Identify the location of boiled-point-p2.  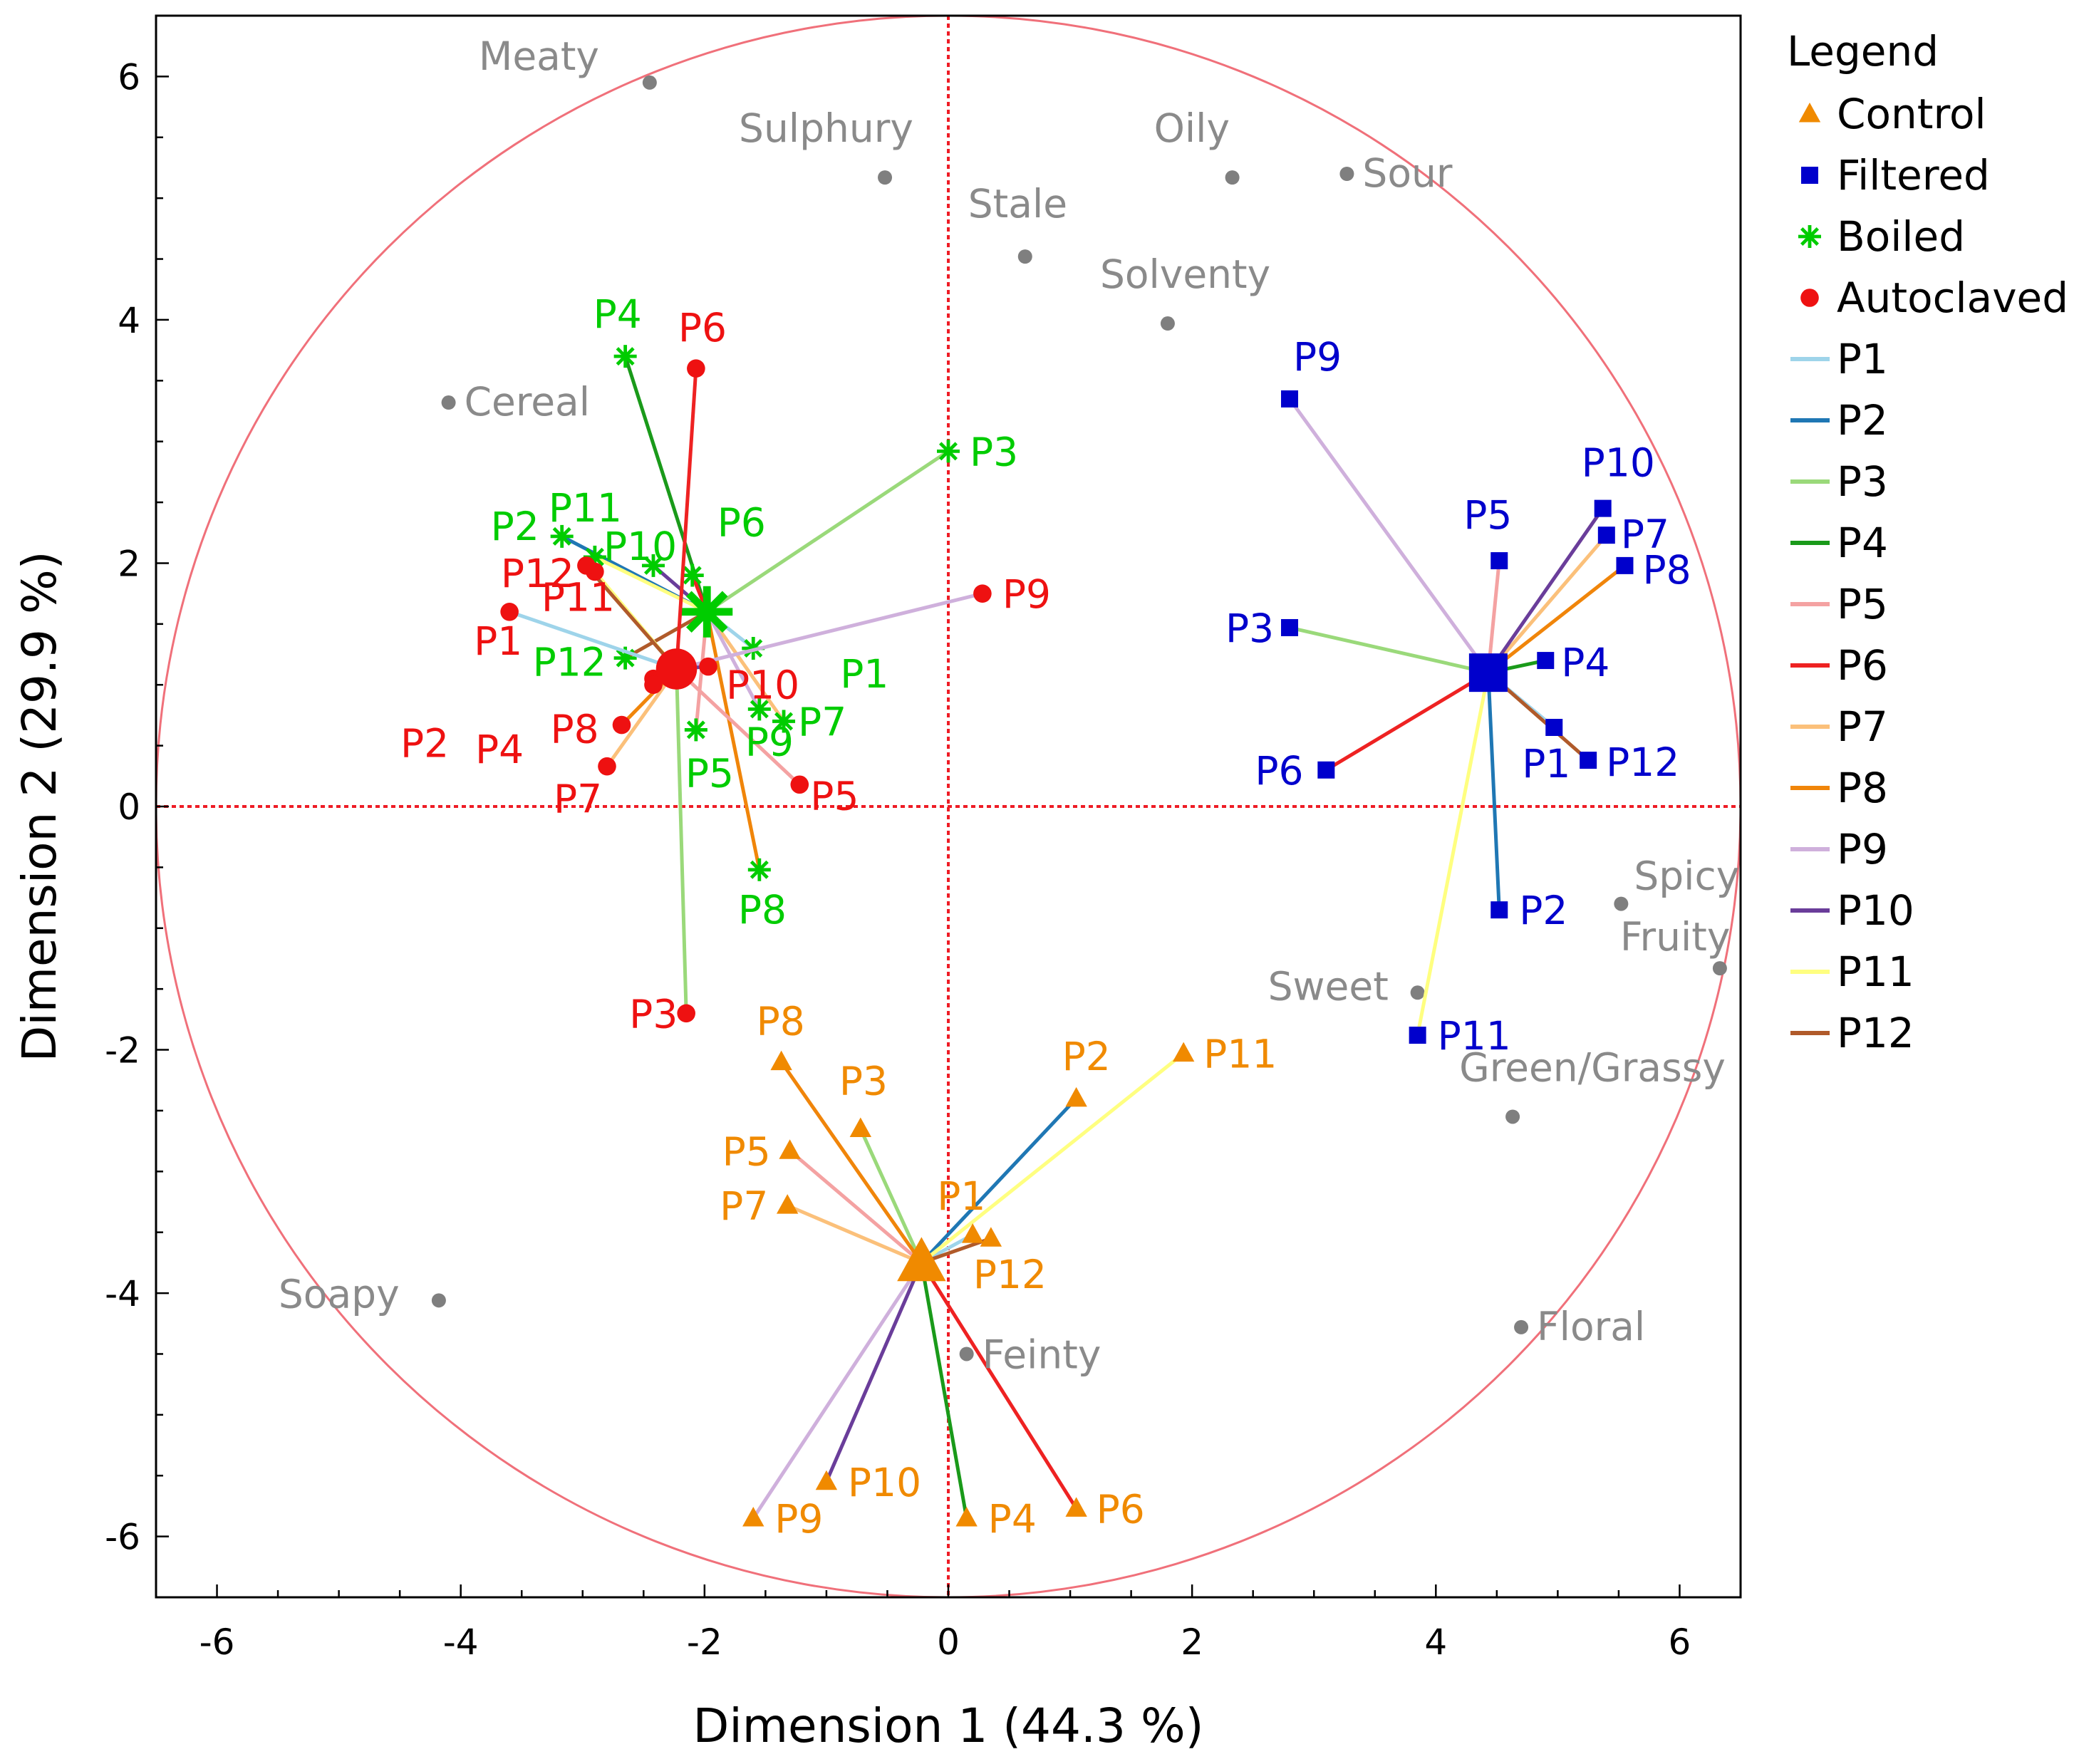
(562, 536).